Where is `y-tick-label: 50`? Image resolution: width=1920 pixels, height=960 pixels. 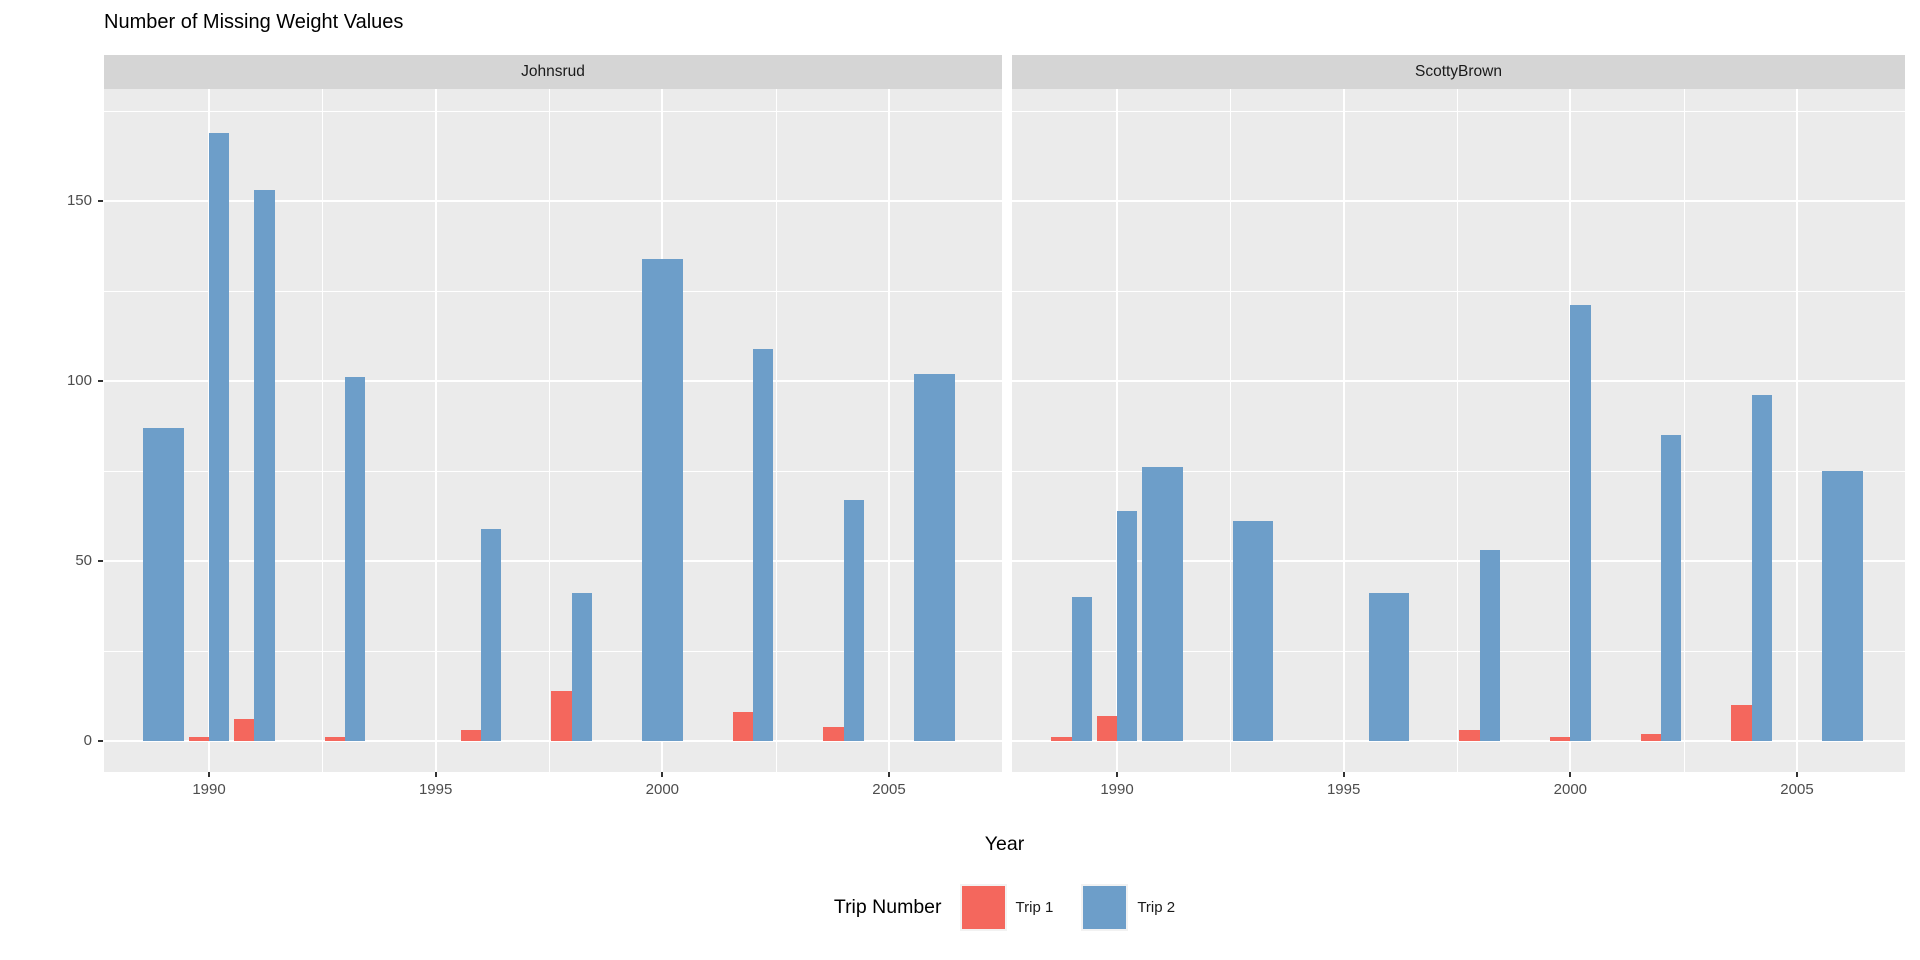
y-tick-label: 50 is located at coordinates (83, 560).